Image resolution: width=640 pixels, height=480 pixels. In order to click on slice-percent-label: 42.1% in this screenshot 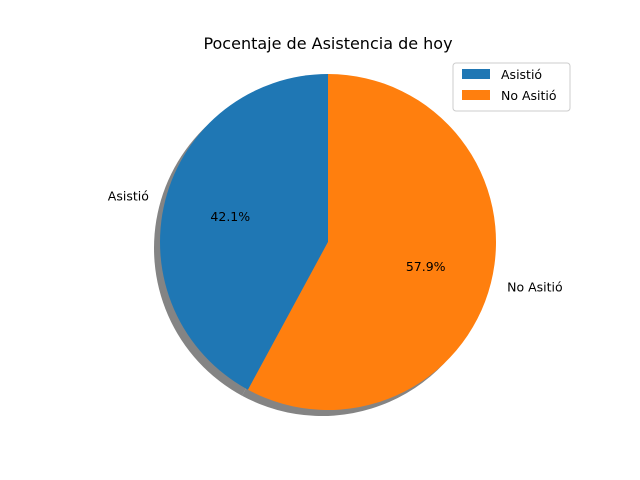, I will do `click(230, 216)`.